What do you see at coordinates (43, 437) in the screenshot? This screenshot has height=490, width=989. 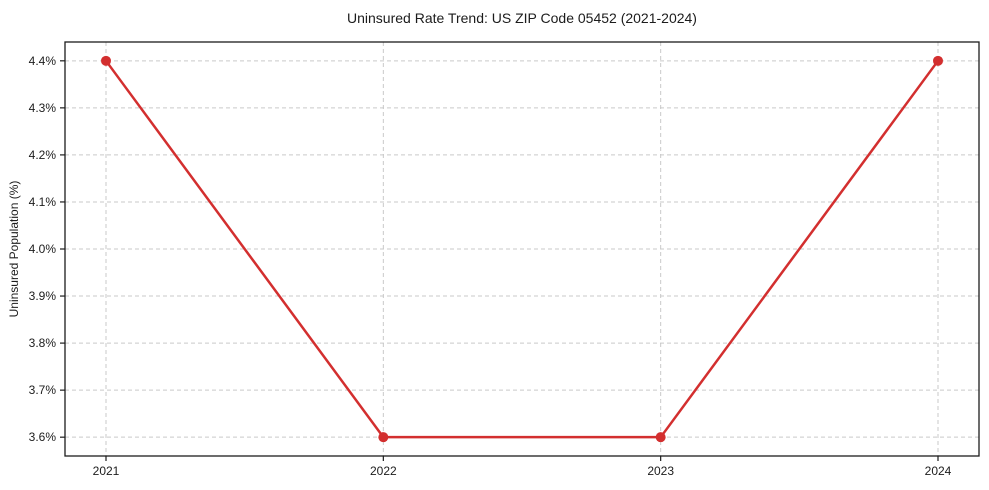 I see `y-tick-label: 3.6%` at bounding box center [43, 437].